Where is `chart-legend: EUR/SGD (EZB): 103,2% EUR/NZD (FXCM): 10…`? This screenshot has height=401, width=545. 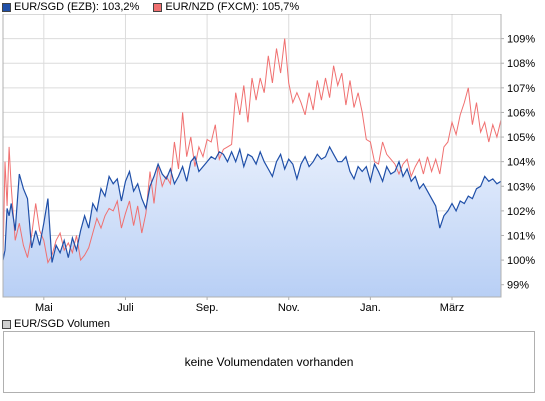 chart-legend: EUR/SGD (EZB): 103,2% EUR/NZD (FXCM): 10… is located at coordinates (157, 7).